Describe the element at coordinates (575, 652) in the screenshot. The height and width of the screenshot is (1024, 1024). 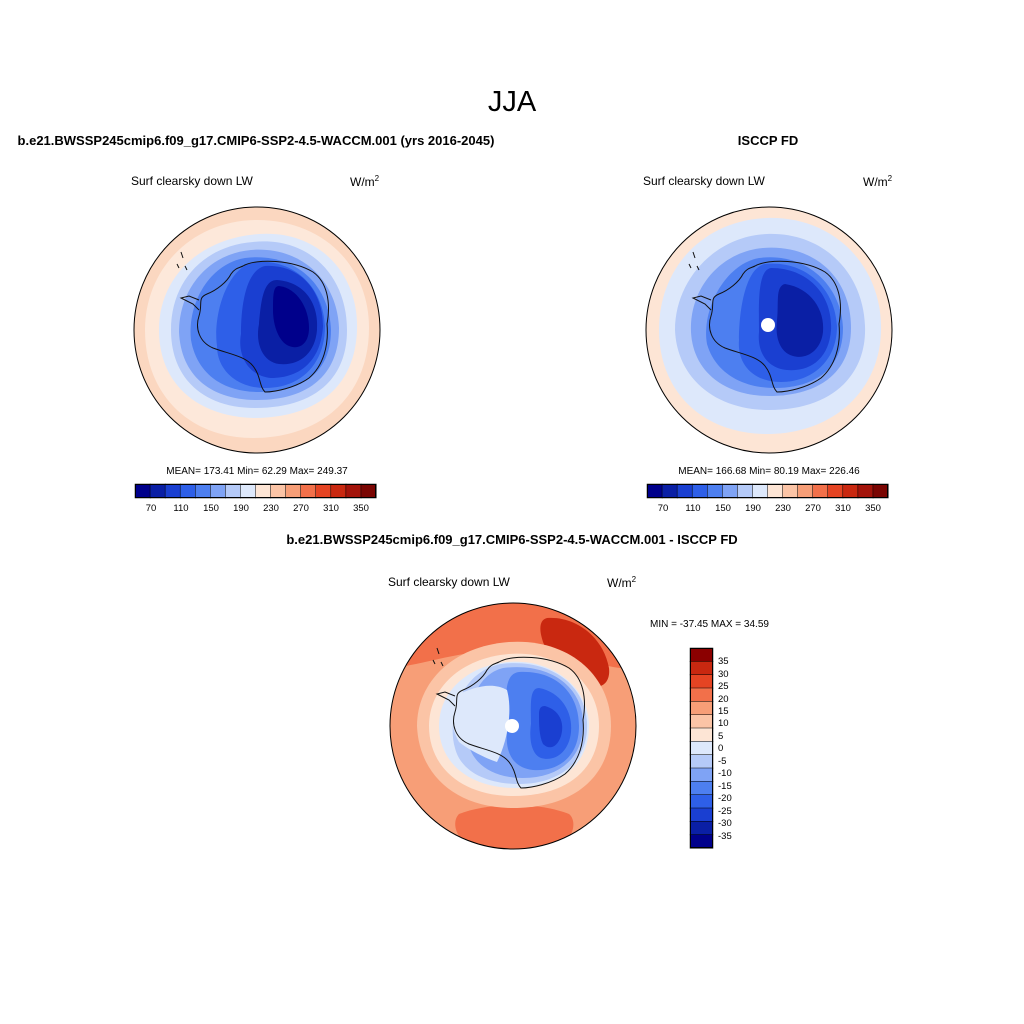
I see `panel-3-max-positive` at that location.